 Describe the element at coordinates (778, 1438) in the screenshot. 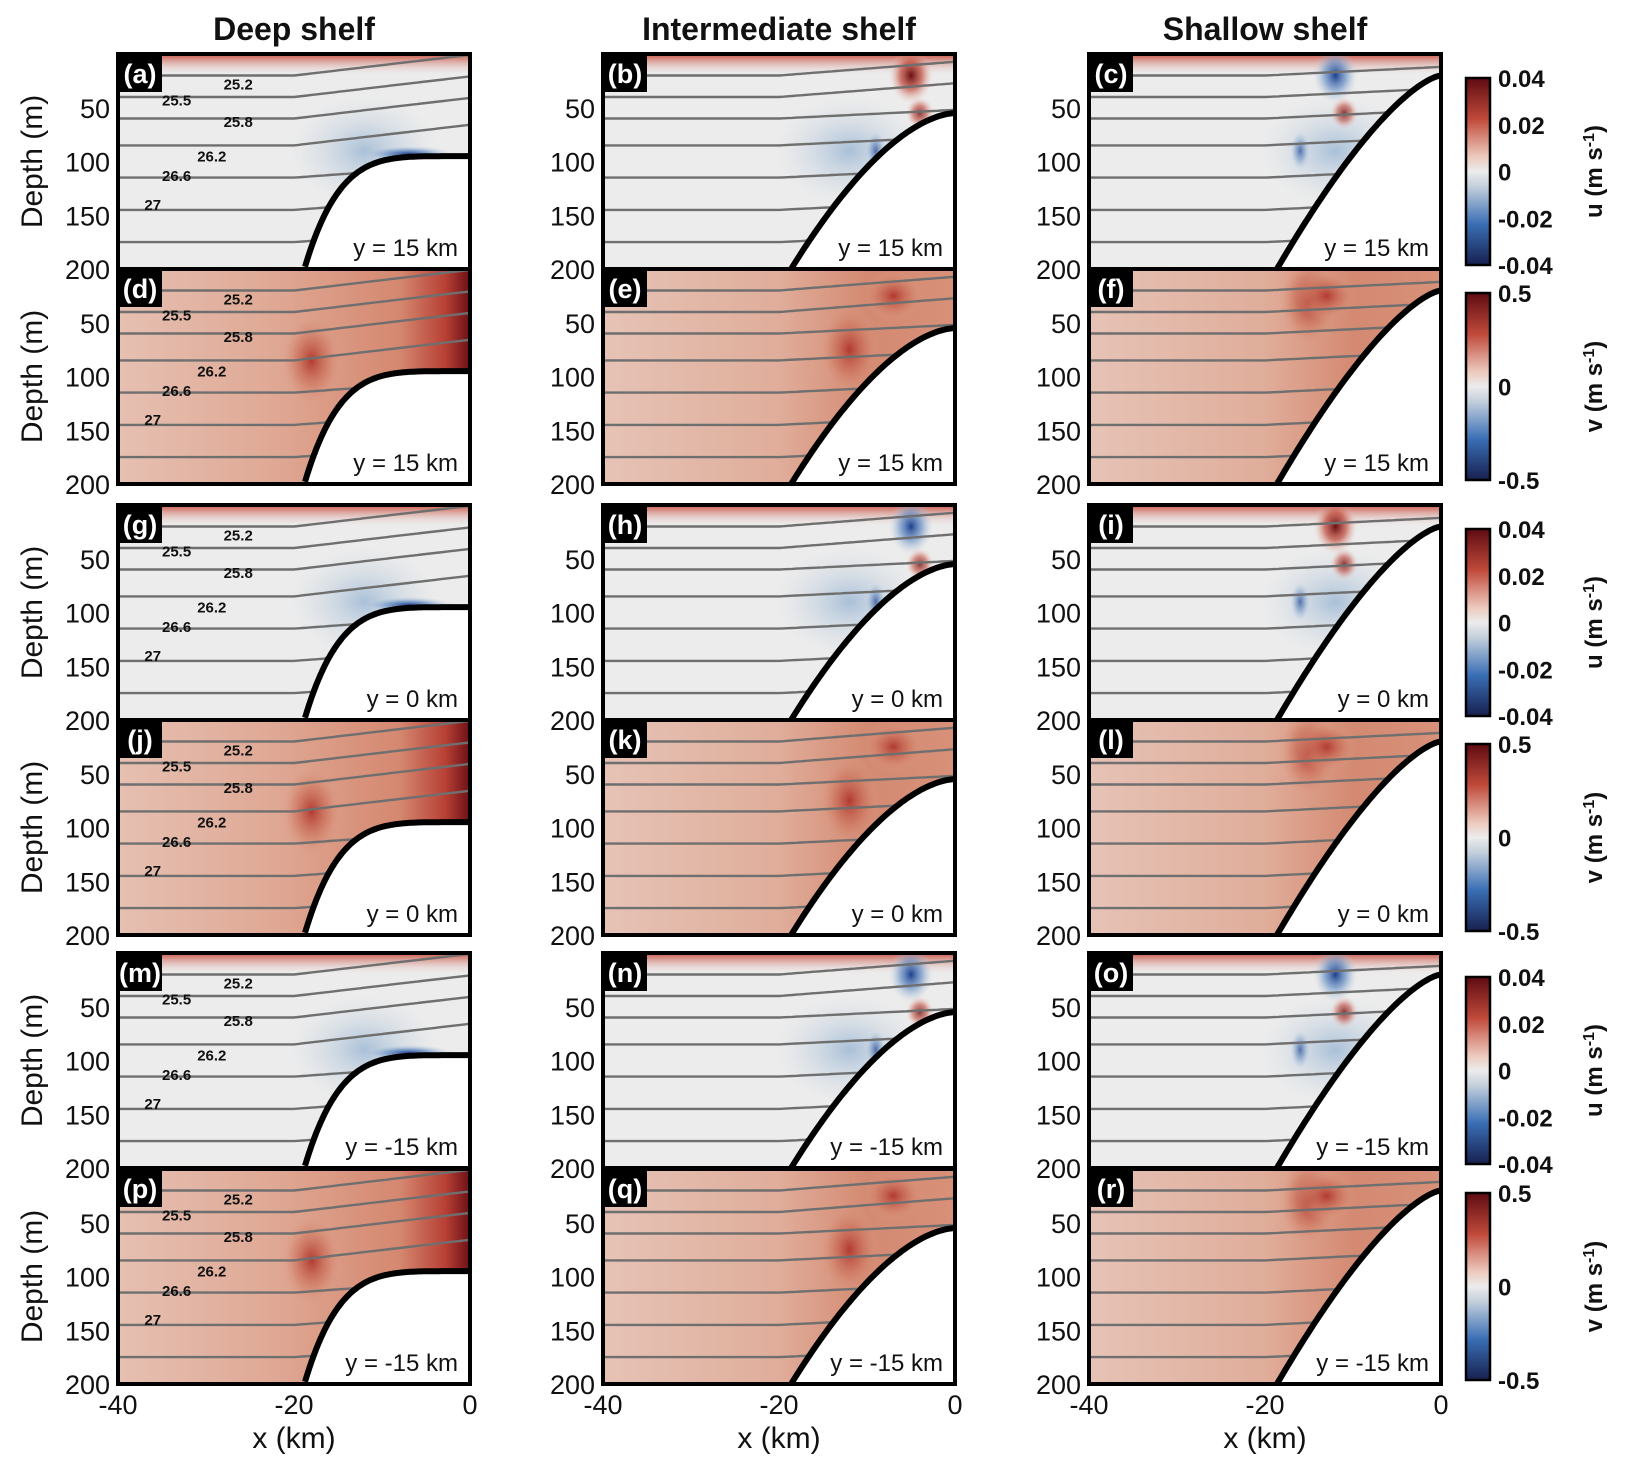

I see `x-axis-label: x (km)` at that location.